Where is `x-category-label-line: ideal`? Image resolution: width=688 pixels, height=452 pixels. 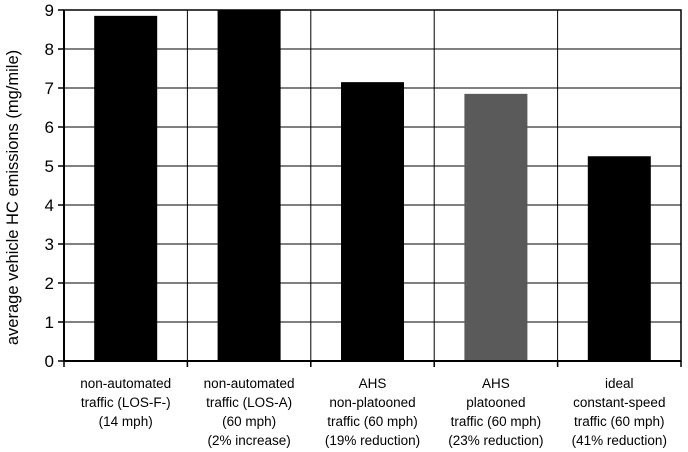 x-category-label-line: ideal is located at coordinates (619, 383).